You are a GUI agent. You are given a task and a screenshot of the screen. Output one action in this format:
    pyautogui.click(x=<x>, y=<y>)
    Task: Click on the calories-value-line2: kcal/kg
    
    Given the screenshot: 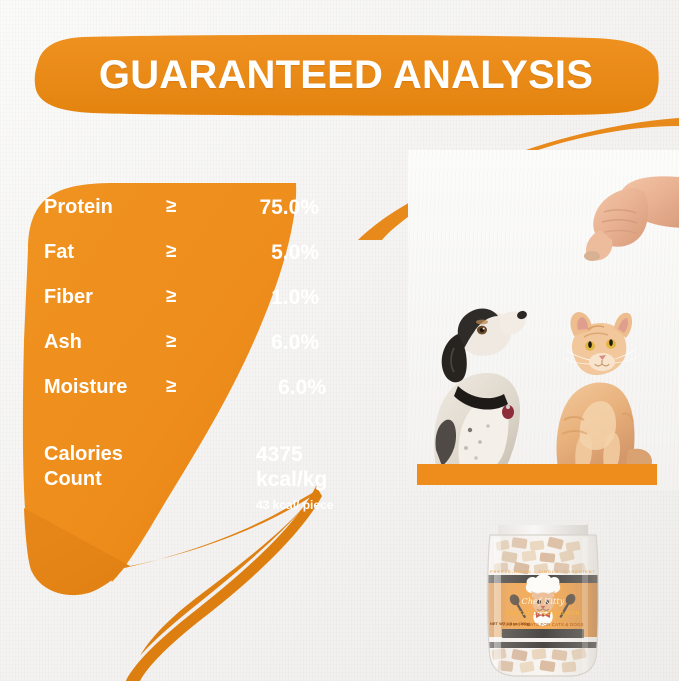 What is the action you would take?
    pyautogui.click(x=292, y=479)
    